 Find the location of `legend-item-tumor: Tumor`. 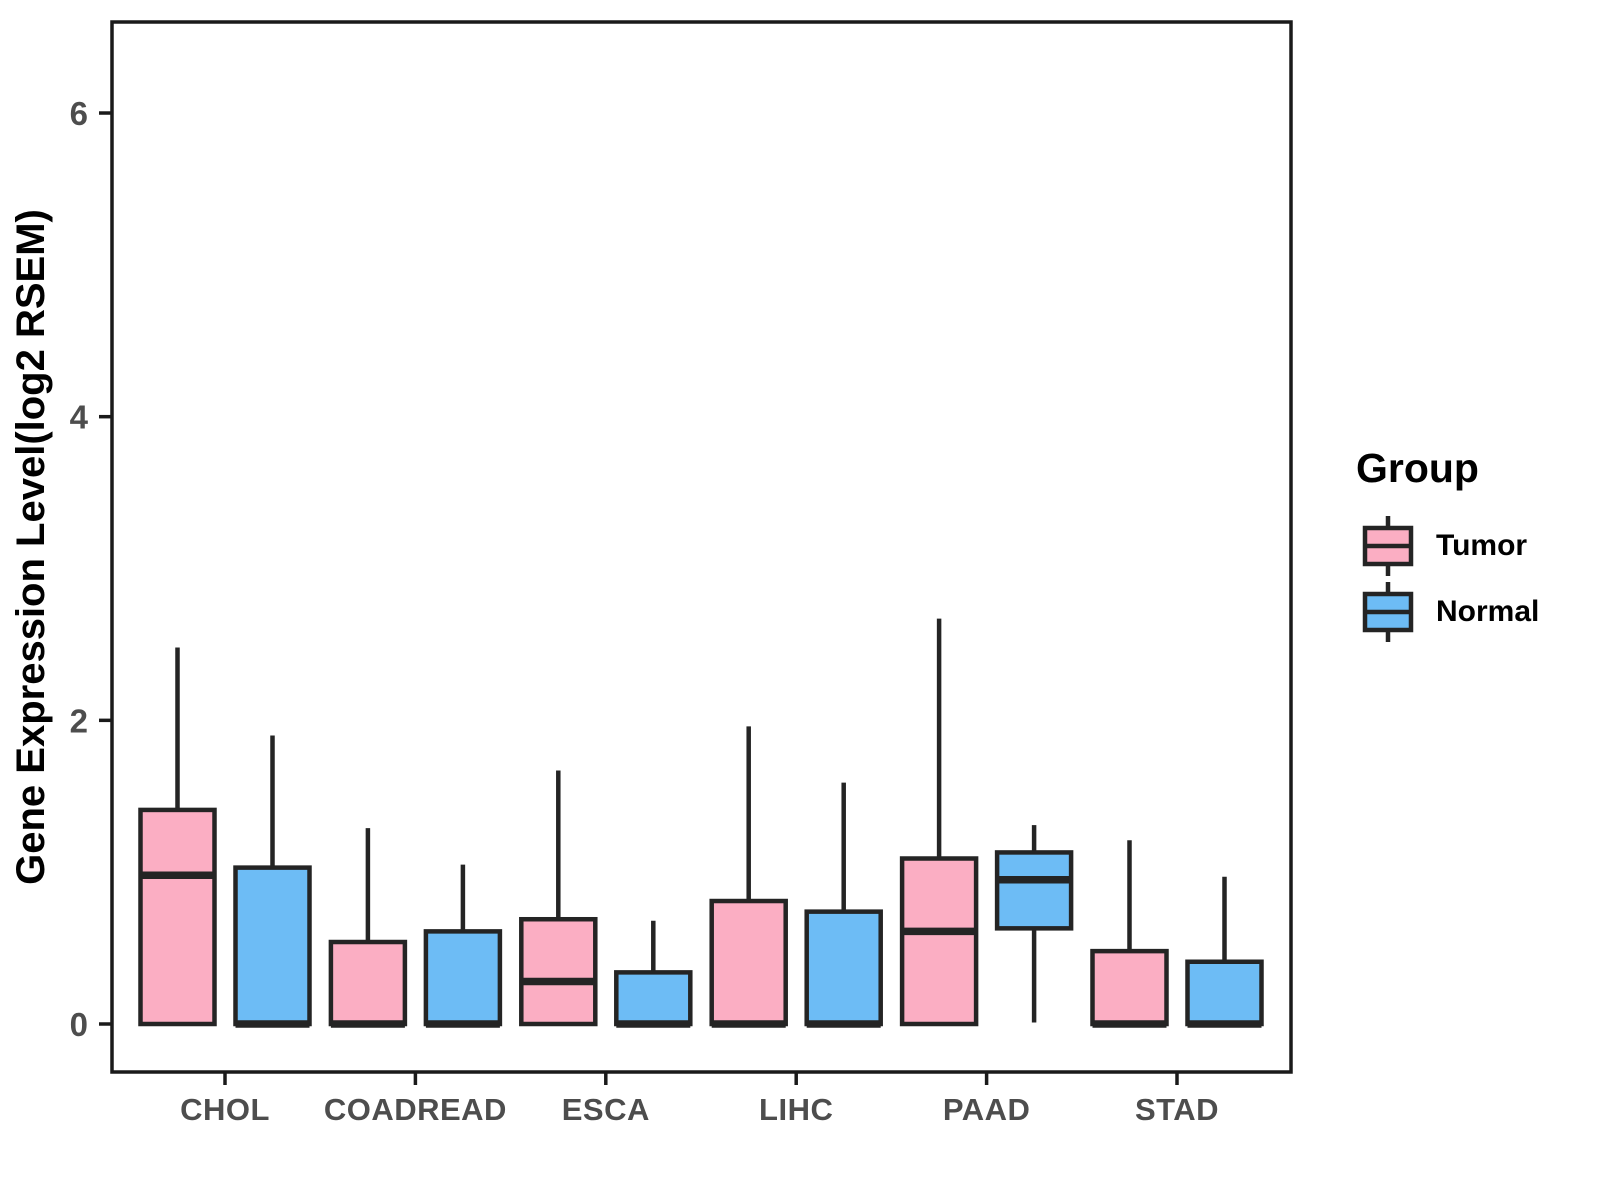

legend-item-tumor: Tumor is located at coordinates (1444, 546).